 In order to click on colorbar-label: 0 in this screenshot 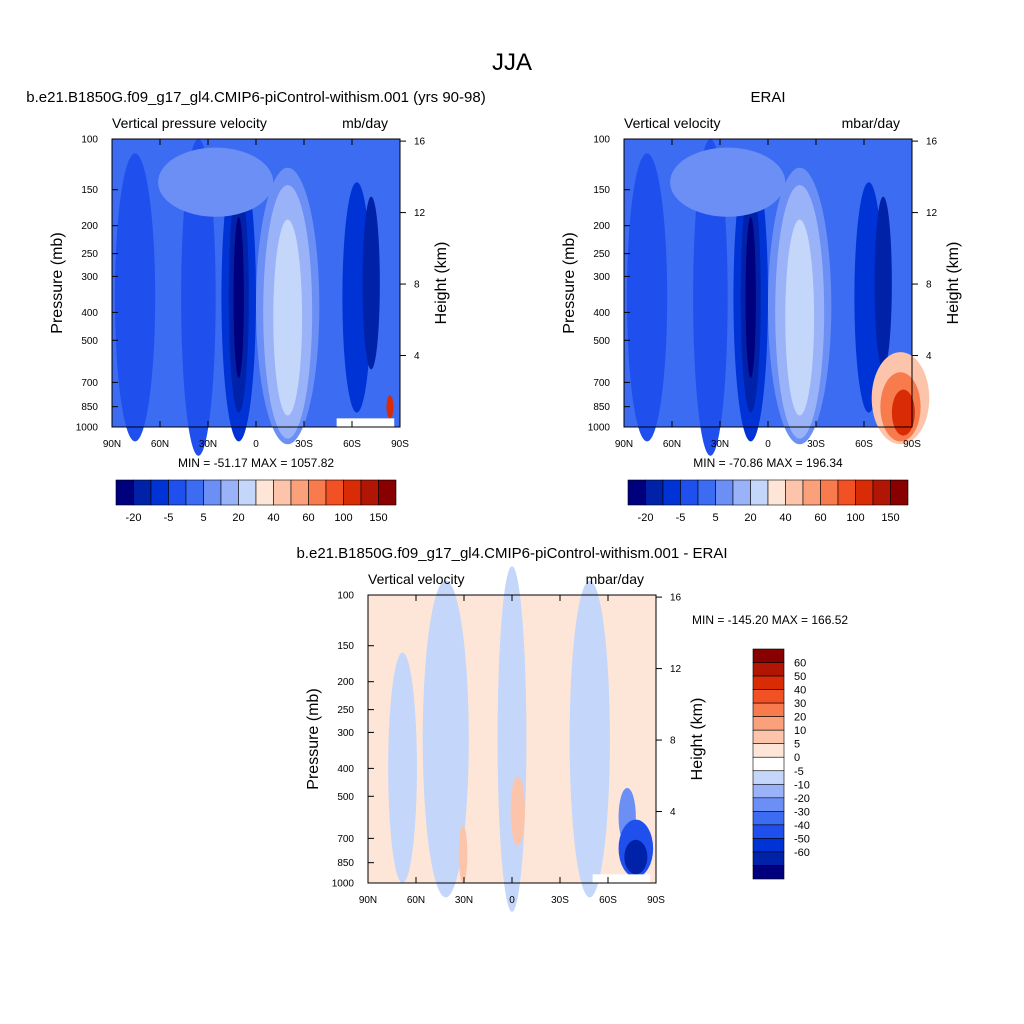, I will do `click(797, 758)`.